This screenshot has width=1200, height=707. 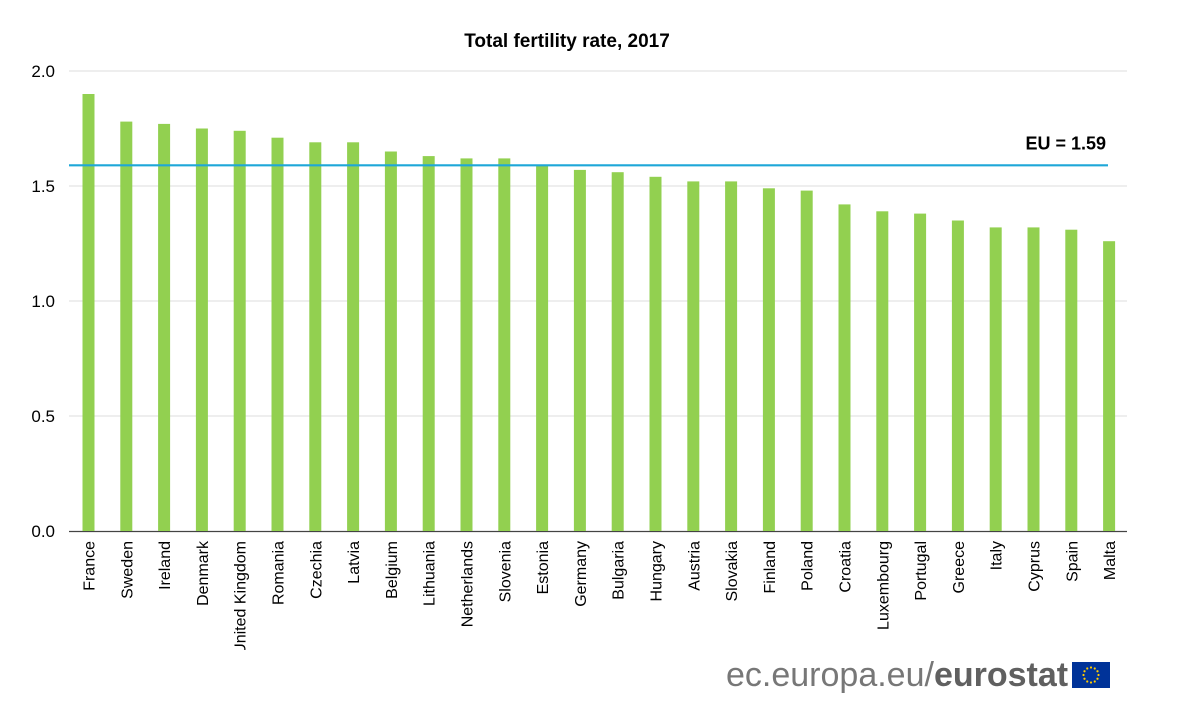 I want to click on bar-latvia, so click(x=353, y=337).